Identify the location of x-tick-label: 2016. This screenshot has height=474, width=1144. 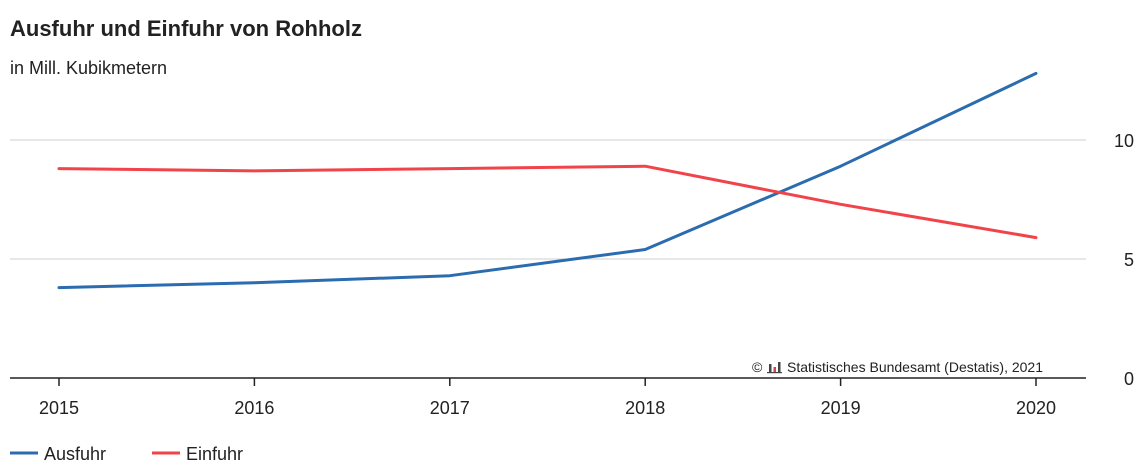
(254, 408).